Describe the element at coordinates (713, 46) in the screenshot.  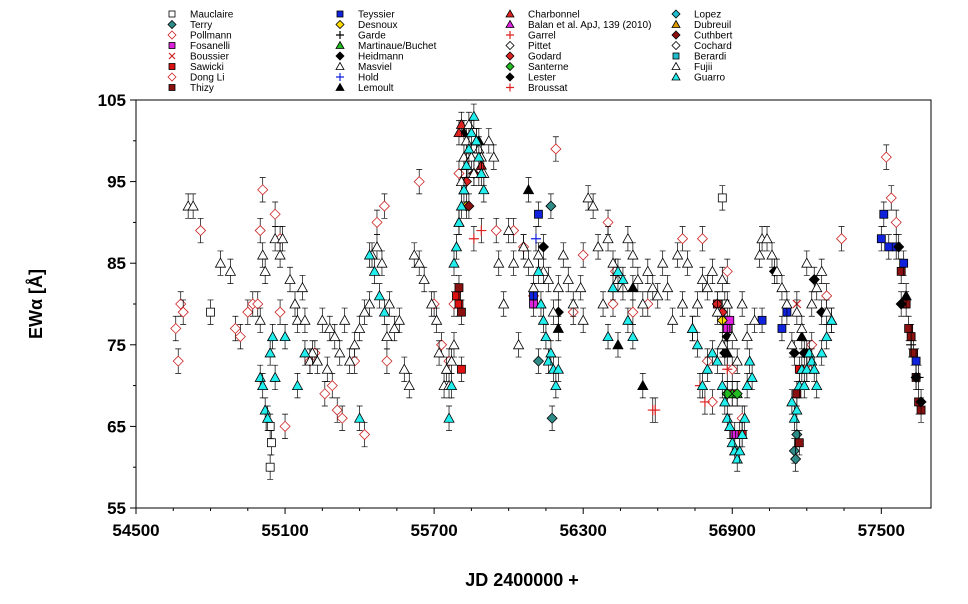
I see `legend-label: Cochard` at that location.